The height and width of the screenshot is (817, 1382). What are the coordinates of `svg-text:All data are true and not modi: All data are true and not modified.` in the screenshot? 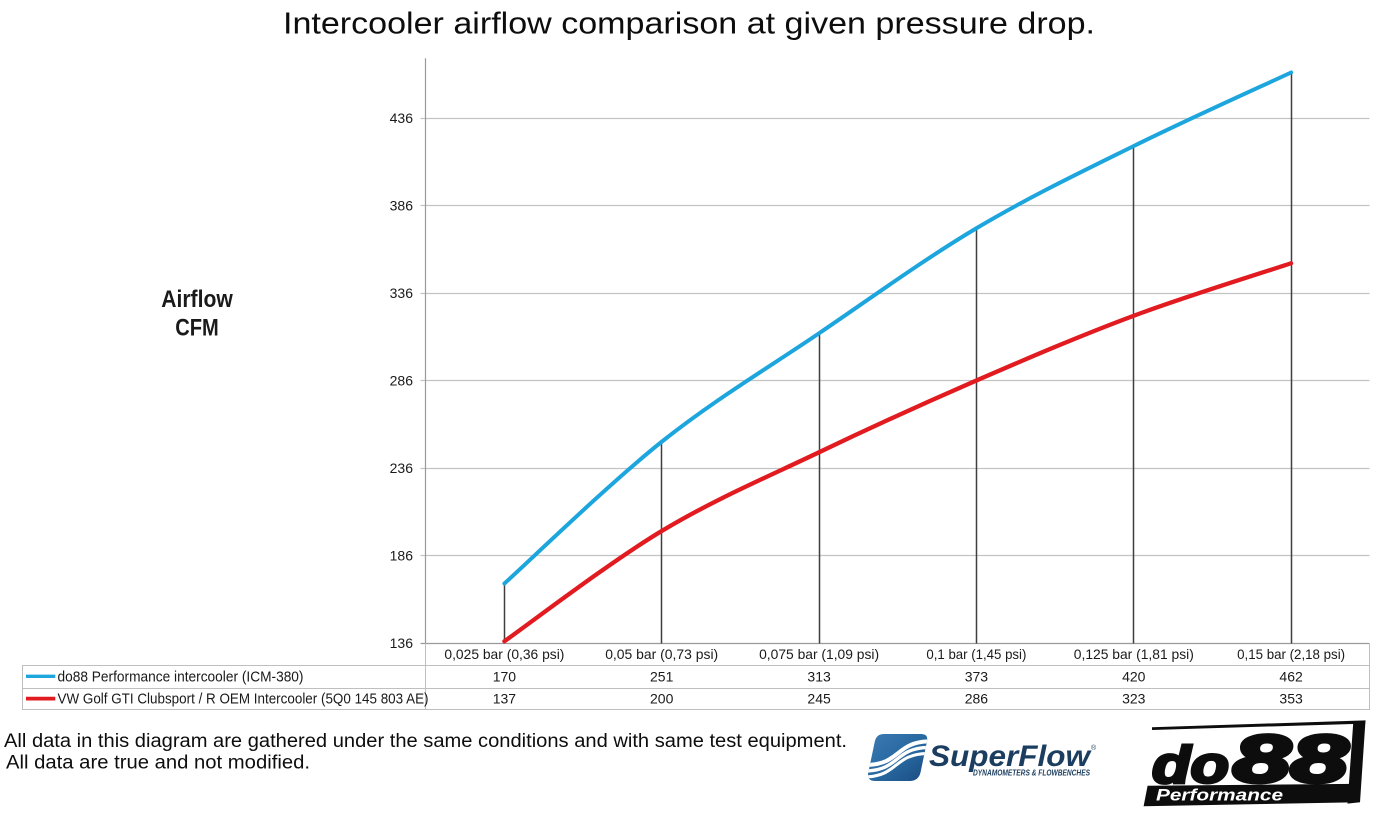 It's located at (158, 763).